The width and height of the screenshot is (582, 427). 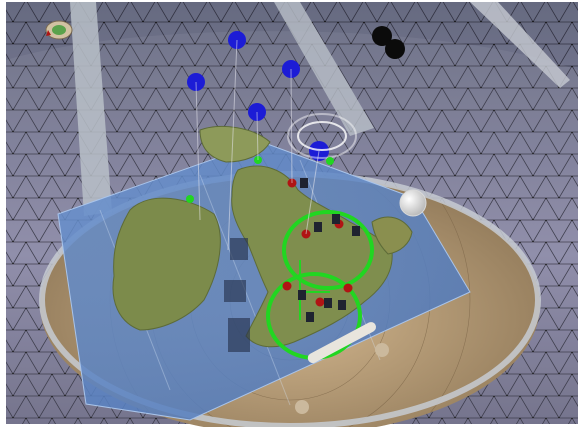 I want to click on selection-ring, so click(x=328, y=250).